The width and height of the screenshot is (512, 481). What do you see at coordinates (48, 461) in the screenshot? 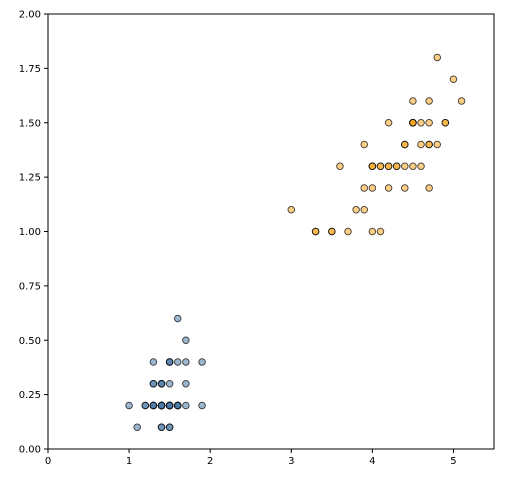
I see `x-tick-label: 0` at bounding box center [48, 461].